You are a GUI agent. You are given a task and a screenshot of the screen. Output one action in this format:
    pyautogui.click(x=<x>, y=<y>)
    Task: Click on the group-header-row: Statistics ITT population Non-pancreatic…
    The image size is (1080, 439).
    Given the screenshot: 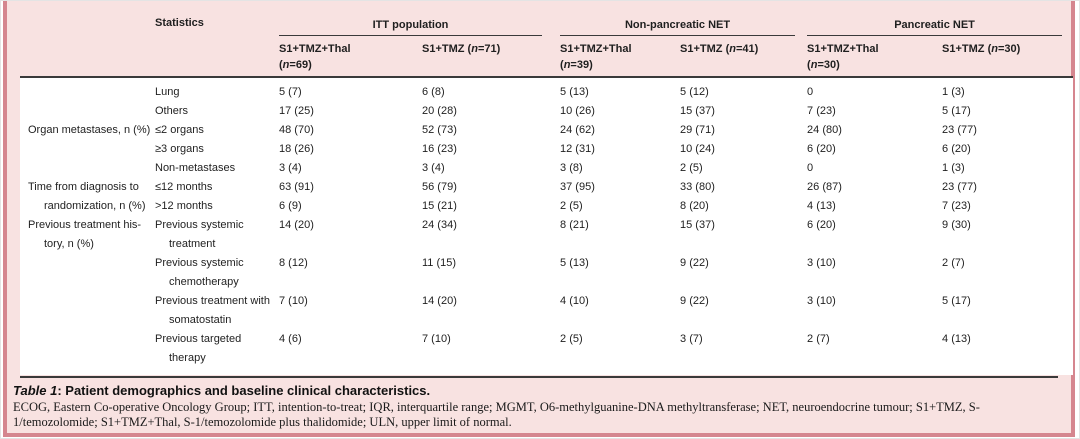 What is the action you would take?
    pyautogui.click(x=546, y=18)
    